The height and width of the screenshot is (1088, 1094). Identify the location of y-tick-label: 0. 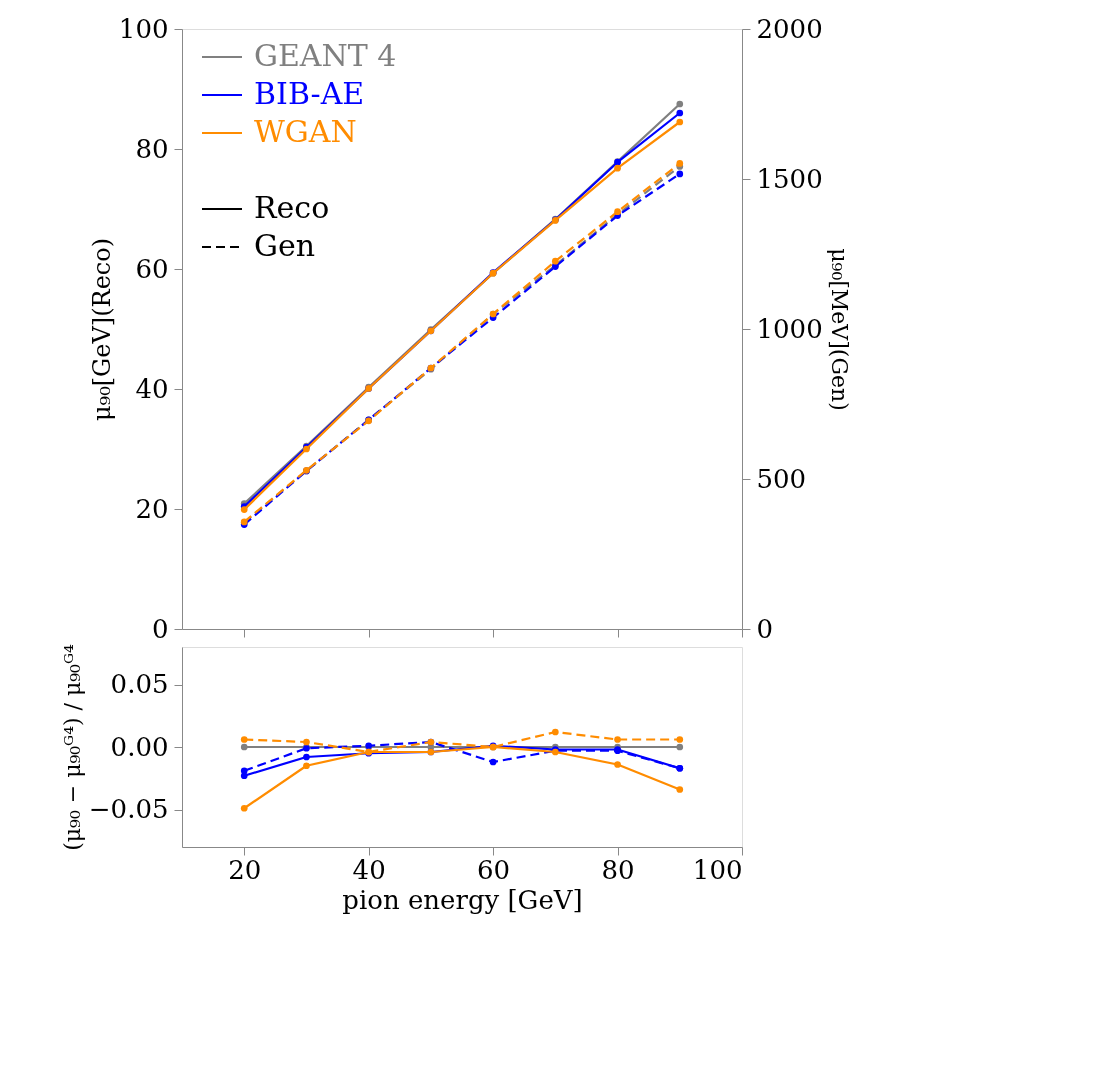
(160, 628).